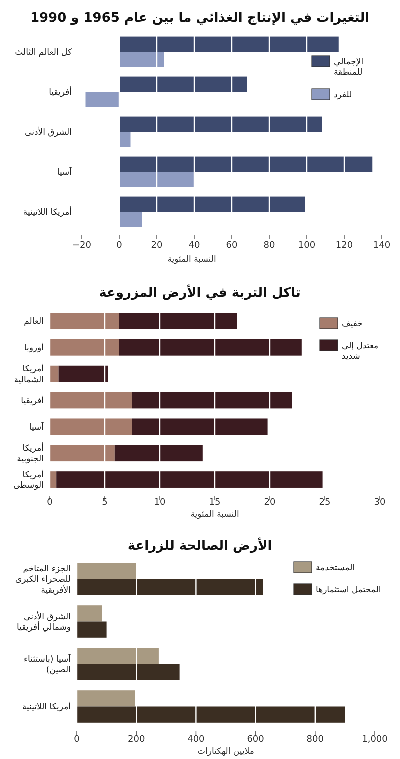 The width and height of the screenshot is (400, 759). I want to click on x-tick-label: 800, so click(315, 740).